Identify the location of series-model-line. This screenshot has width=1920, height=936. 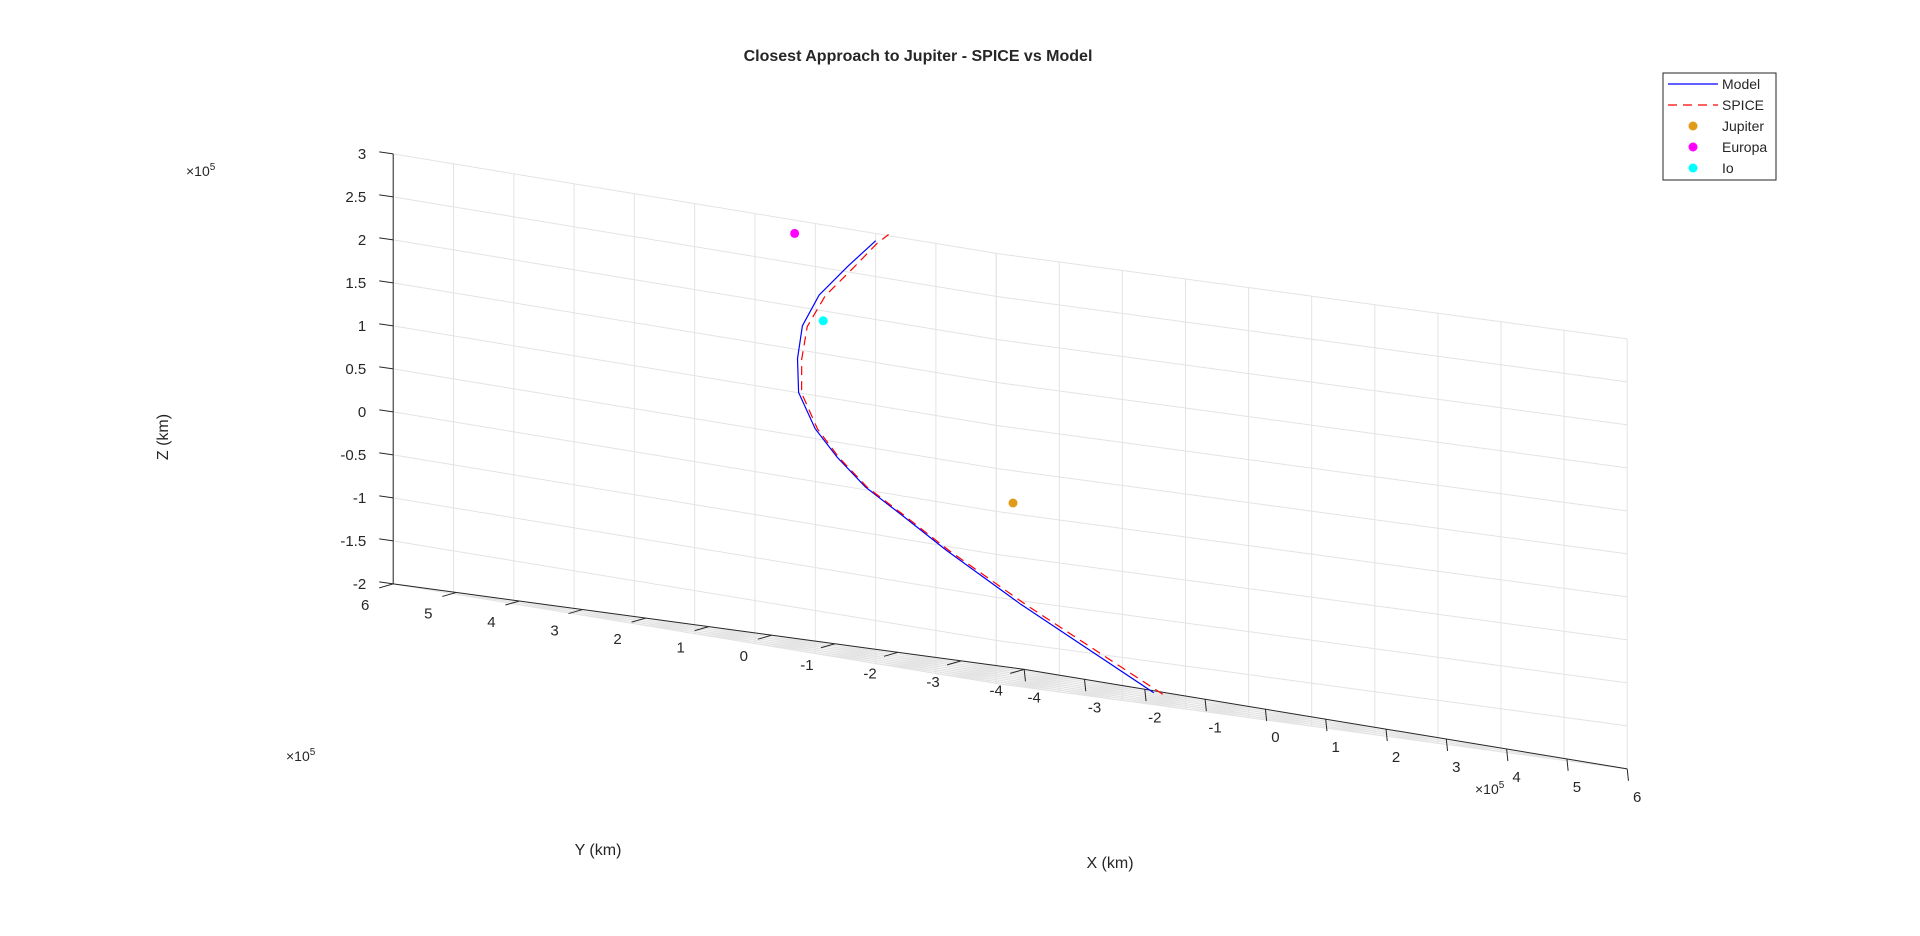
(975, 467).